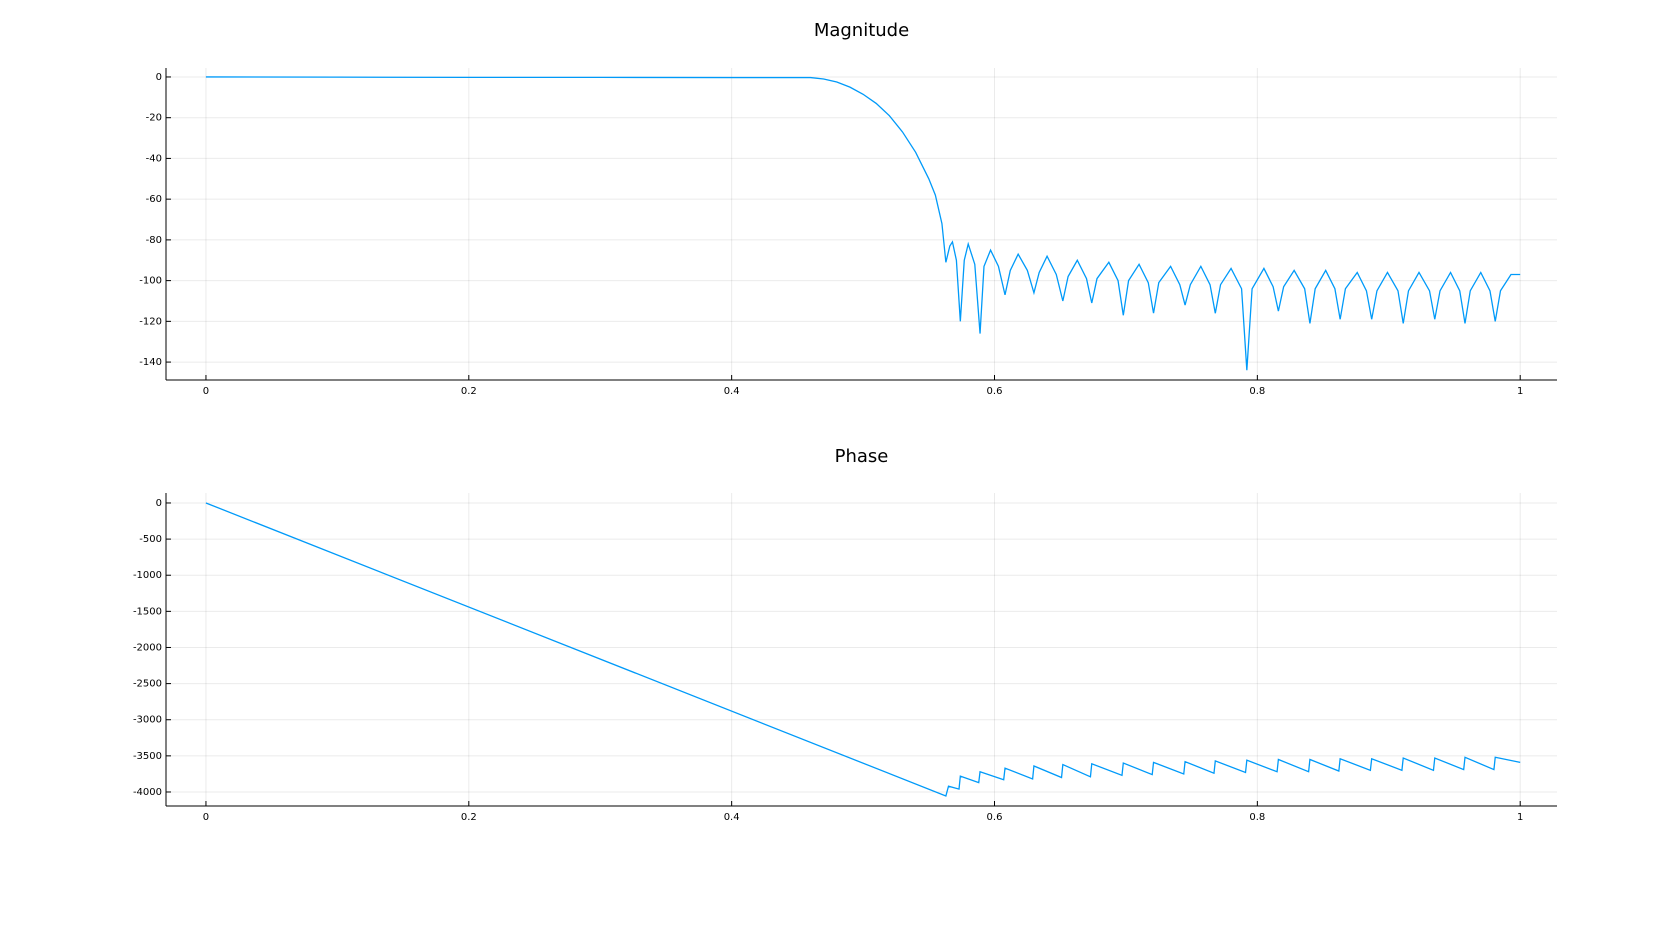 The width and height of the screenshot is (1660, 945). Describe the element at coordinates (147, 792) in the screenshot. I see `y-tick-label: -4000` at that location.